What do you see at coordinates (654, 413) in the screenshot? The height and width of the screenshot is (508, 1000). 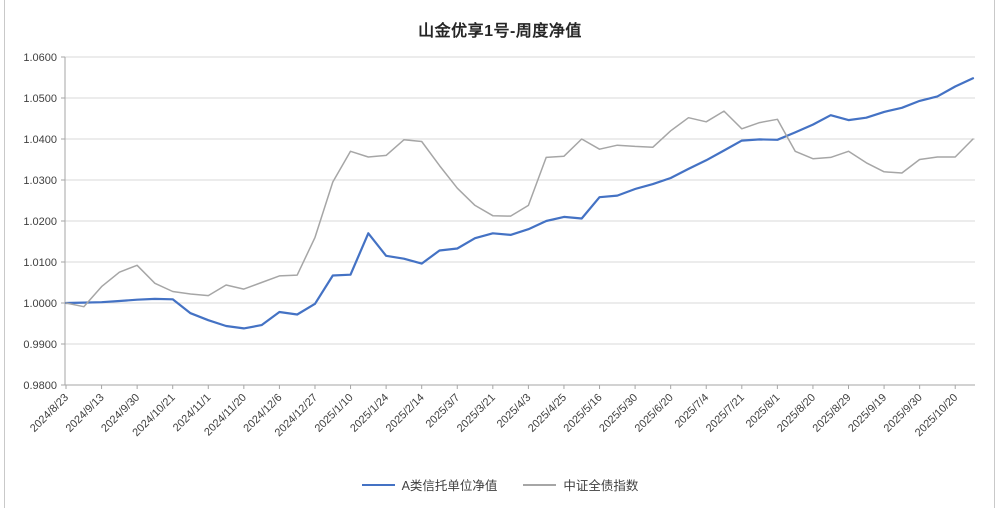 I see `x-tick-label: 2025/6/20` at bounding box center [654, 413].